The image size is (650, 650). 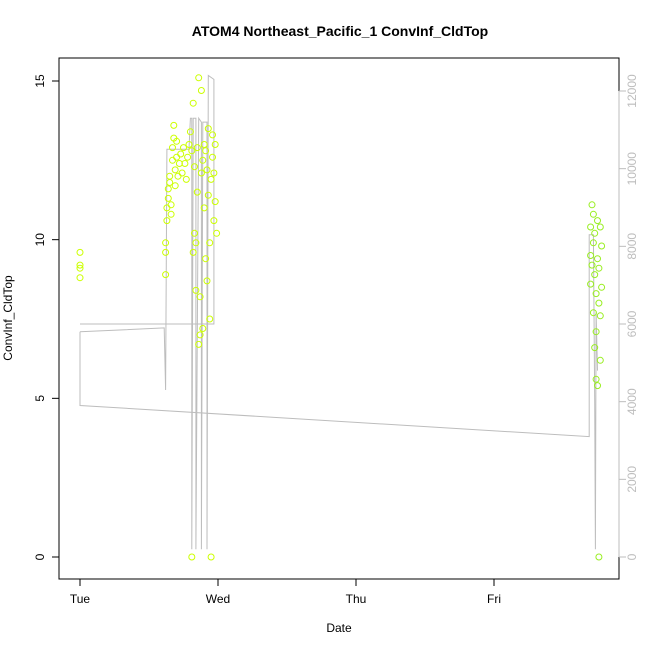 What do you see at coordinates (356, 599) in the screenshot?
I see `x-tick-label: Thu` at bounding box center [356, 599].